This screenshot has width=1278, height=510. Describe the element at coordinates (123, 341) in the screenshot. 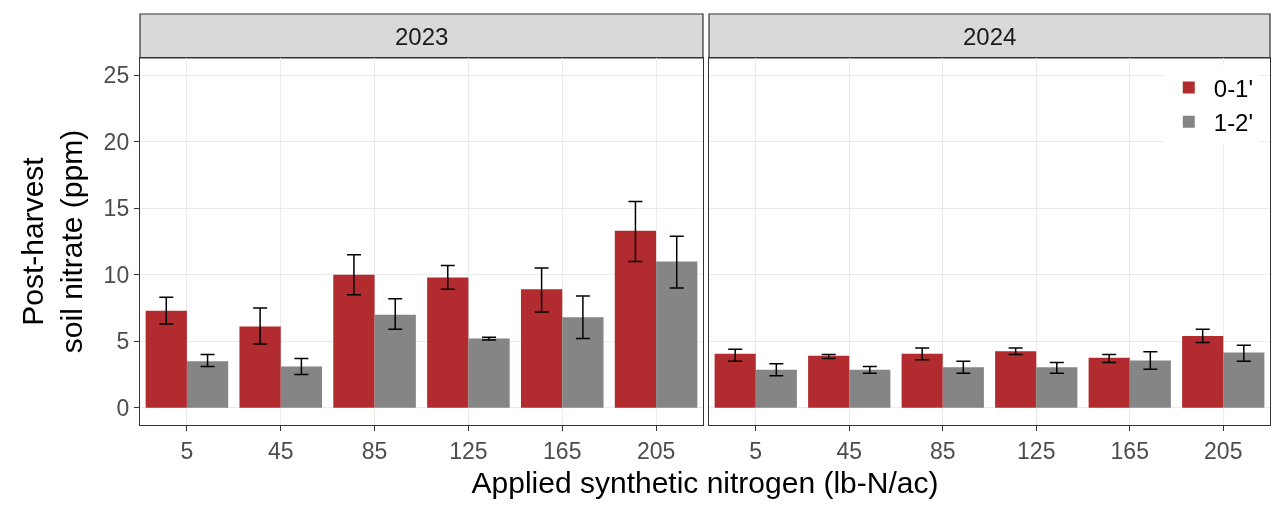

I see `y-tick-label: 5` at that location.